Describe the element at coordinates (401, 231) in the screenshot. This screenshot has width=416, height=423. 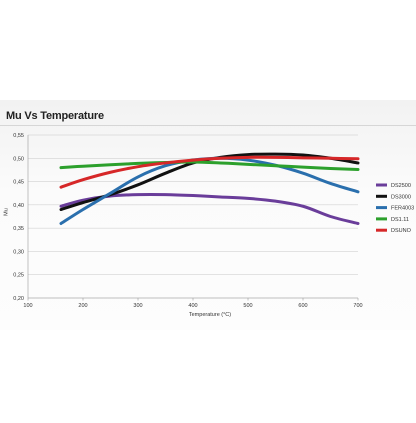
I see `legend-label-dsuno: DSUNO` at that location.